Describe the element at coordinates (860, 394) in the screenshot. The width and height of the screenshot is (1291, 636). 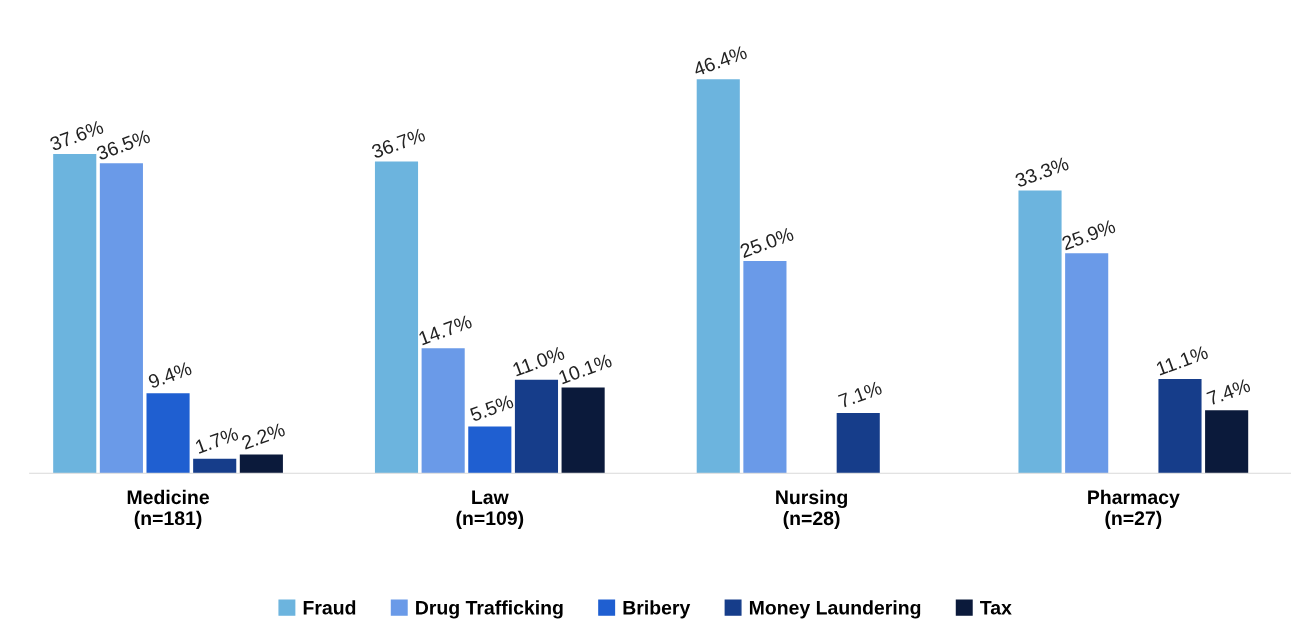
I see `data-label: 7.1%` at that location.